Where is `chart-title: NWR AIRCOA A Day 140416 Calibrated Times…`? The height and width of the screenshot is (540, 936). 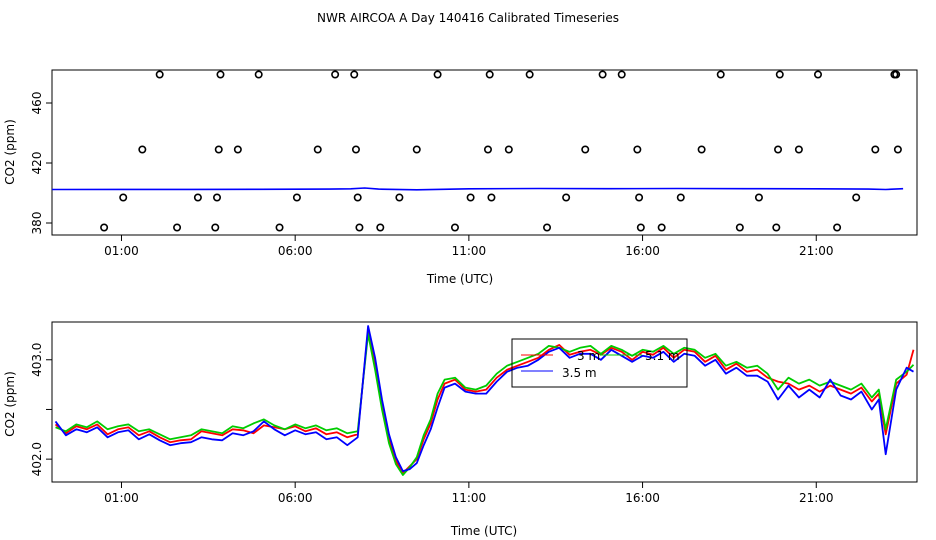
chart-title: NWR AIRCOA A Day 140416 Calibrated Times… is located at coordinates (468, 18).